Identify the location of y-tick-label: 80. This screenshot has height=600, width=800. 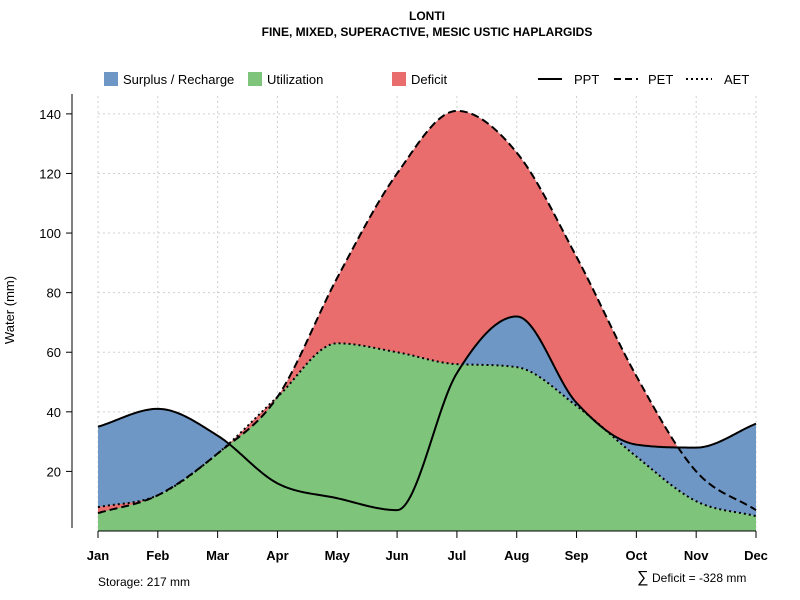
(54, 293).